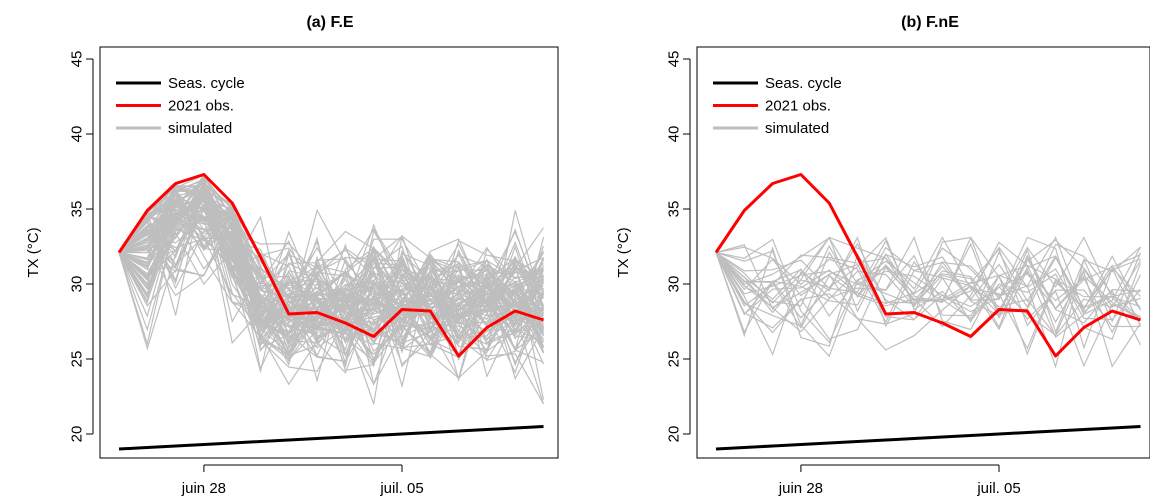 This screenshot has height=499, width=1150. I want to click on chart-title: (b) F.nE, so click(930, 22).